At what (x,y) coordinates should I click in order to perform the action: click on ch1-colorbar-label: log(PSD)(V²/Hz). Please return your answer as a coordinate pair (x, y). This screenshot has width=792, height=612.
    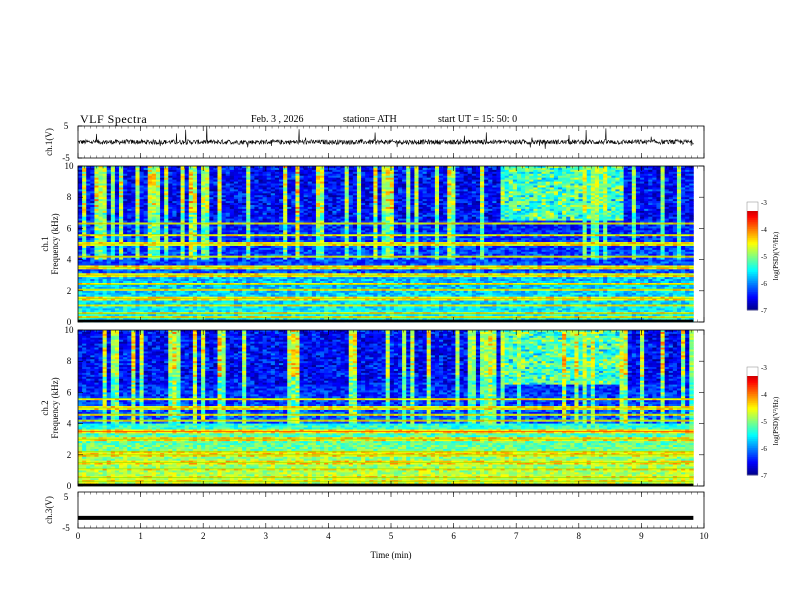
    Looking at the image, I should click on (776, 255).